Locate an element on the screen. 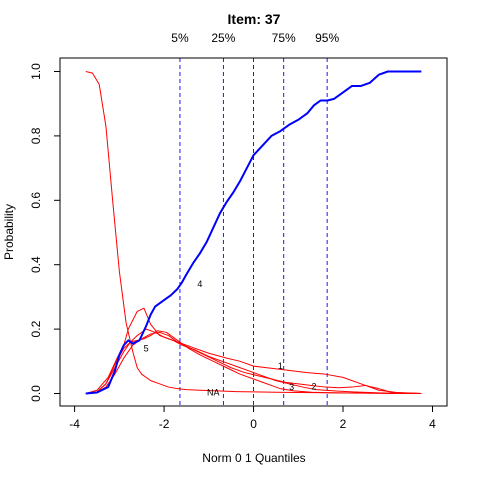 The width and height of the screenshot is (480, 480). x-tick-label: -2 is located at coordinates (164, 424).